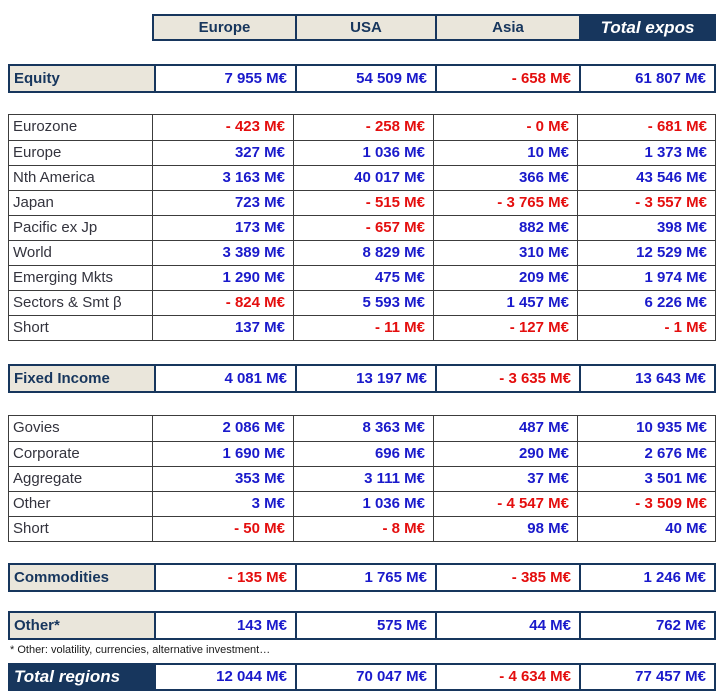 This screenshot has width=723, height=698. Describe the element at coordinates (80, 529) in the screenshot. I see `row-label-fi-short: Short` at that location.